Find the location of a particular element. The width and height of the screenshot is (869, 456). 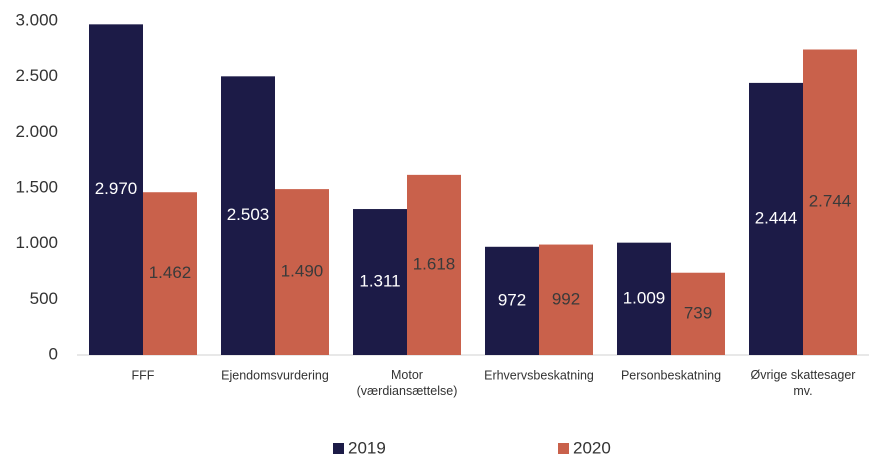

data-label: 2.744 is located at coordinates (830, 201).